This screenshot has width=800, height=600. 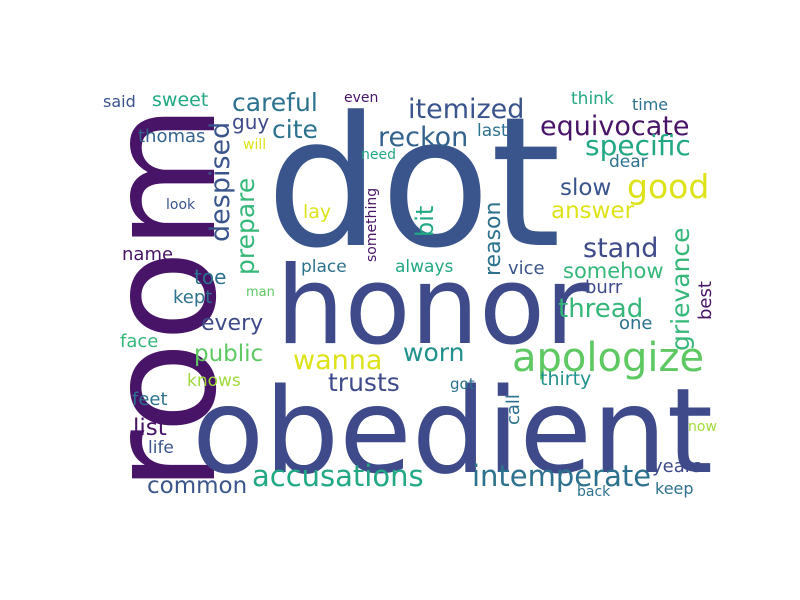 I want to click on word-reckon: reckon, so click(x=423, y=137).